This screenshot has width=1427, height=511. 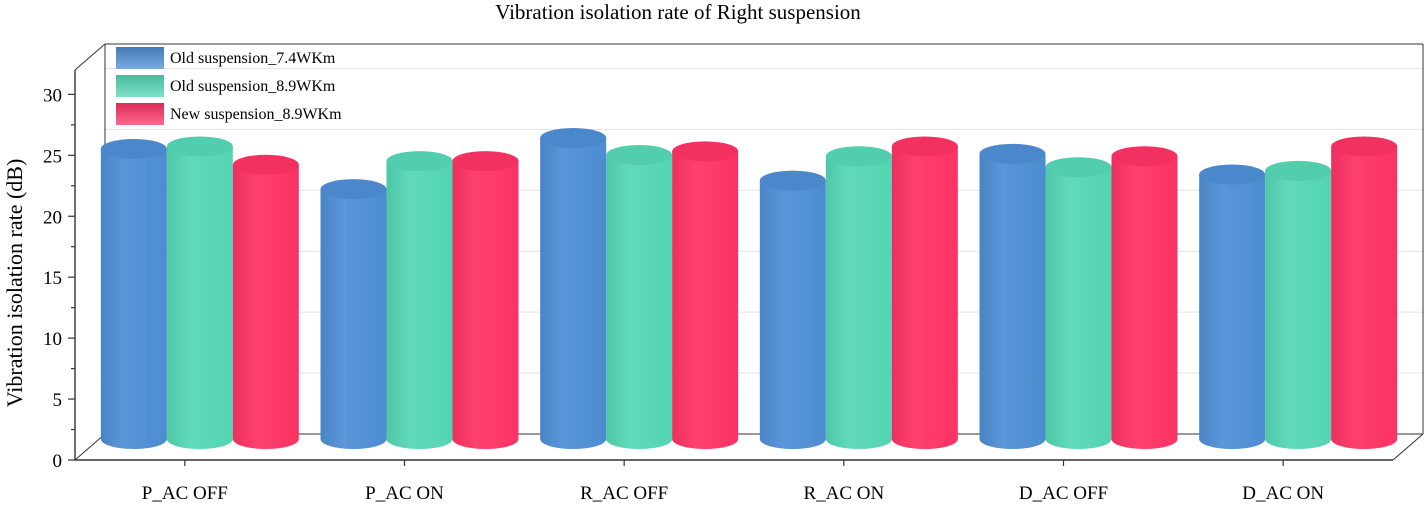 I want to click on y-tick-label: 20, so click(x=52, y=217).